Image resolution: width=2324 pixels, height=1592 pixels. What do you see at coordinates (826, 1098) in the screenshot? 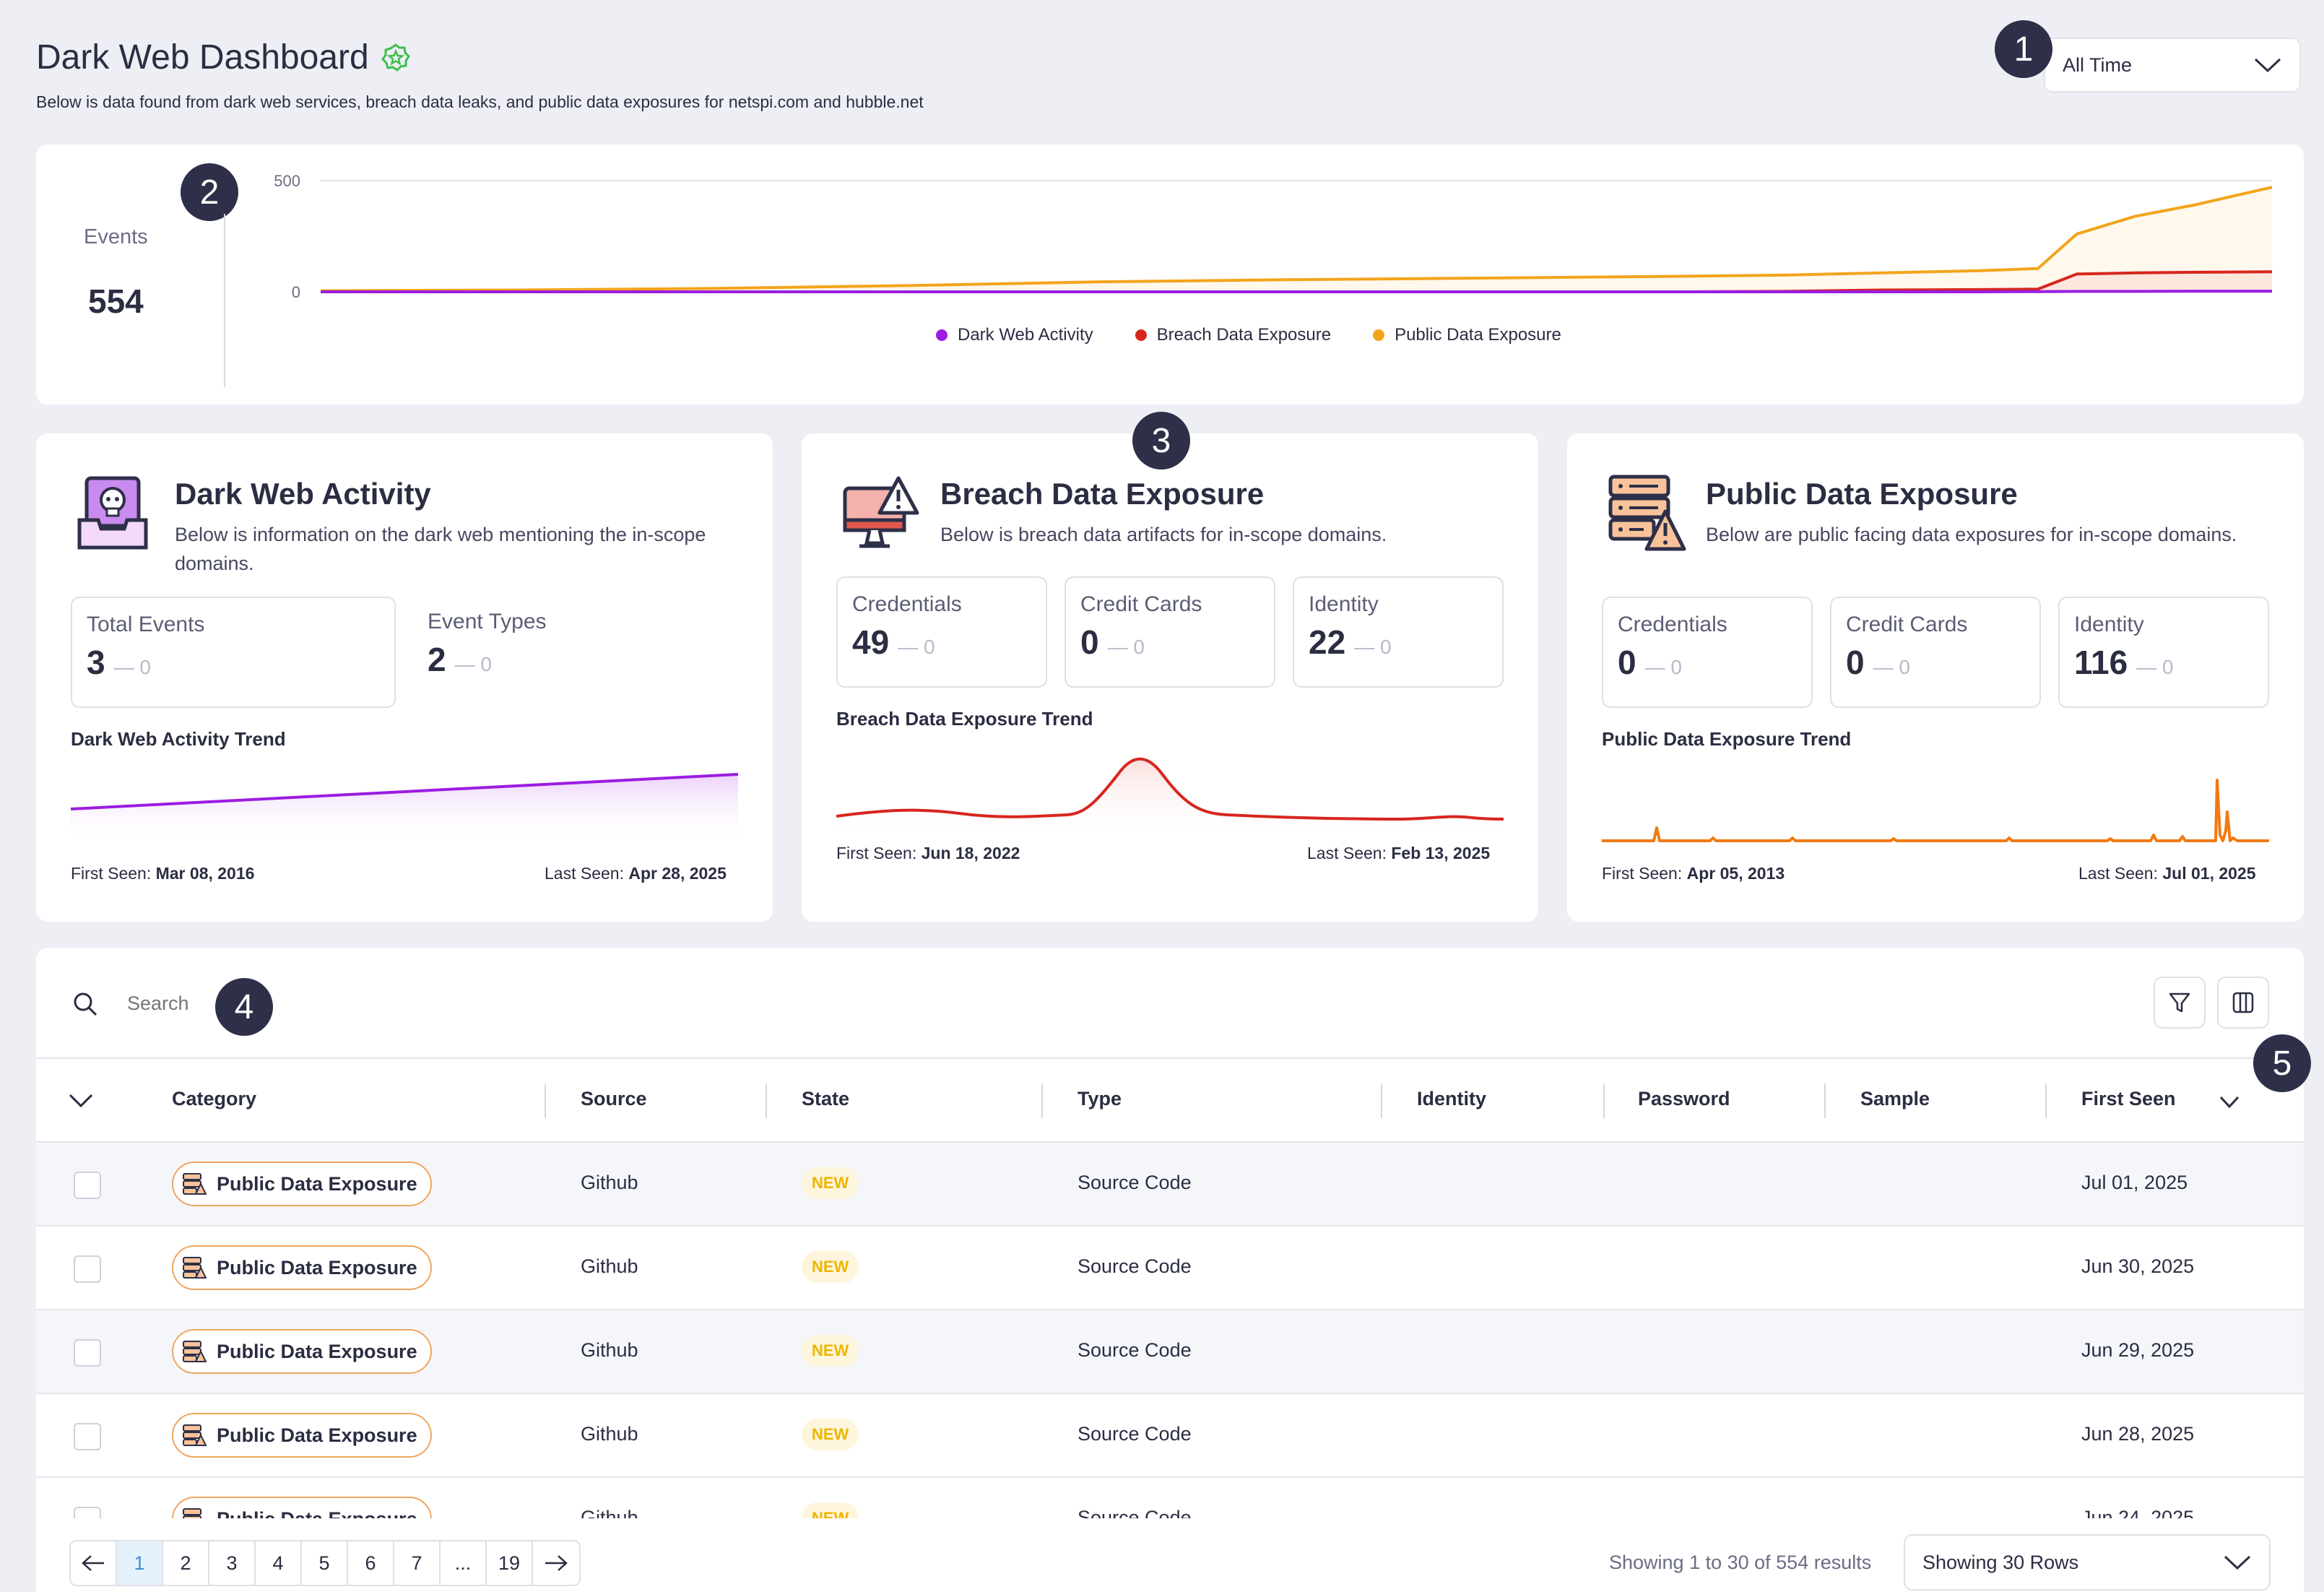
I see `column-header-state: State` at bounding box center [826, 1098].